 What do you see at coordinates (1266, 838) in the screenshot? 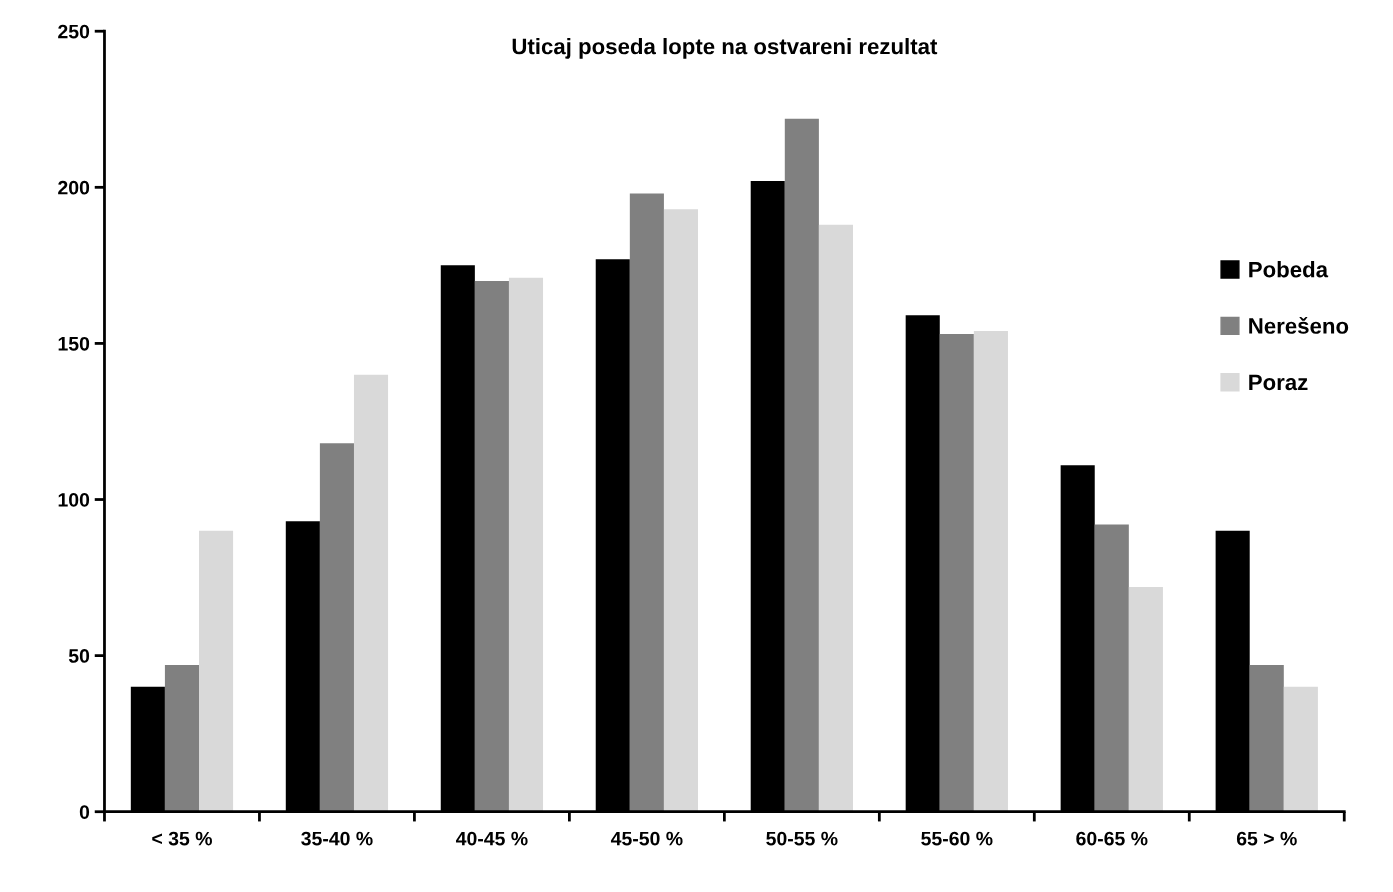
I see `x-tick-label: 65 > %` at bounding box center [1266, 838].